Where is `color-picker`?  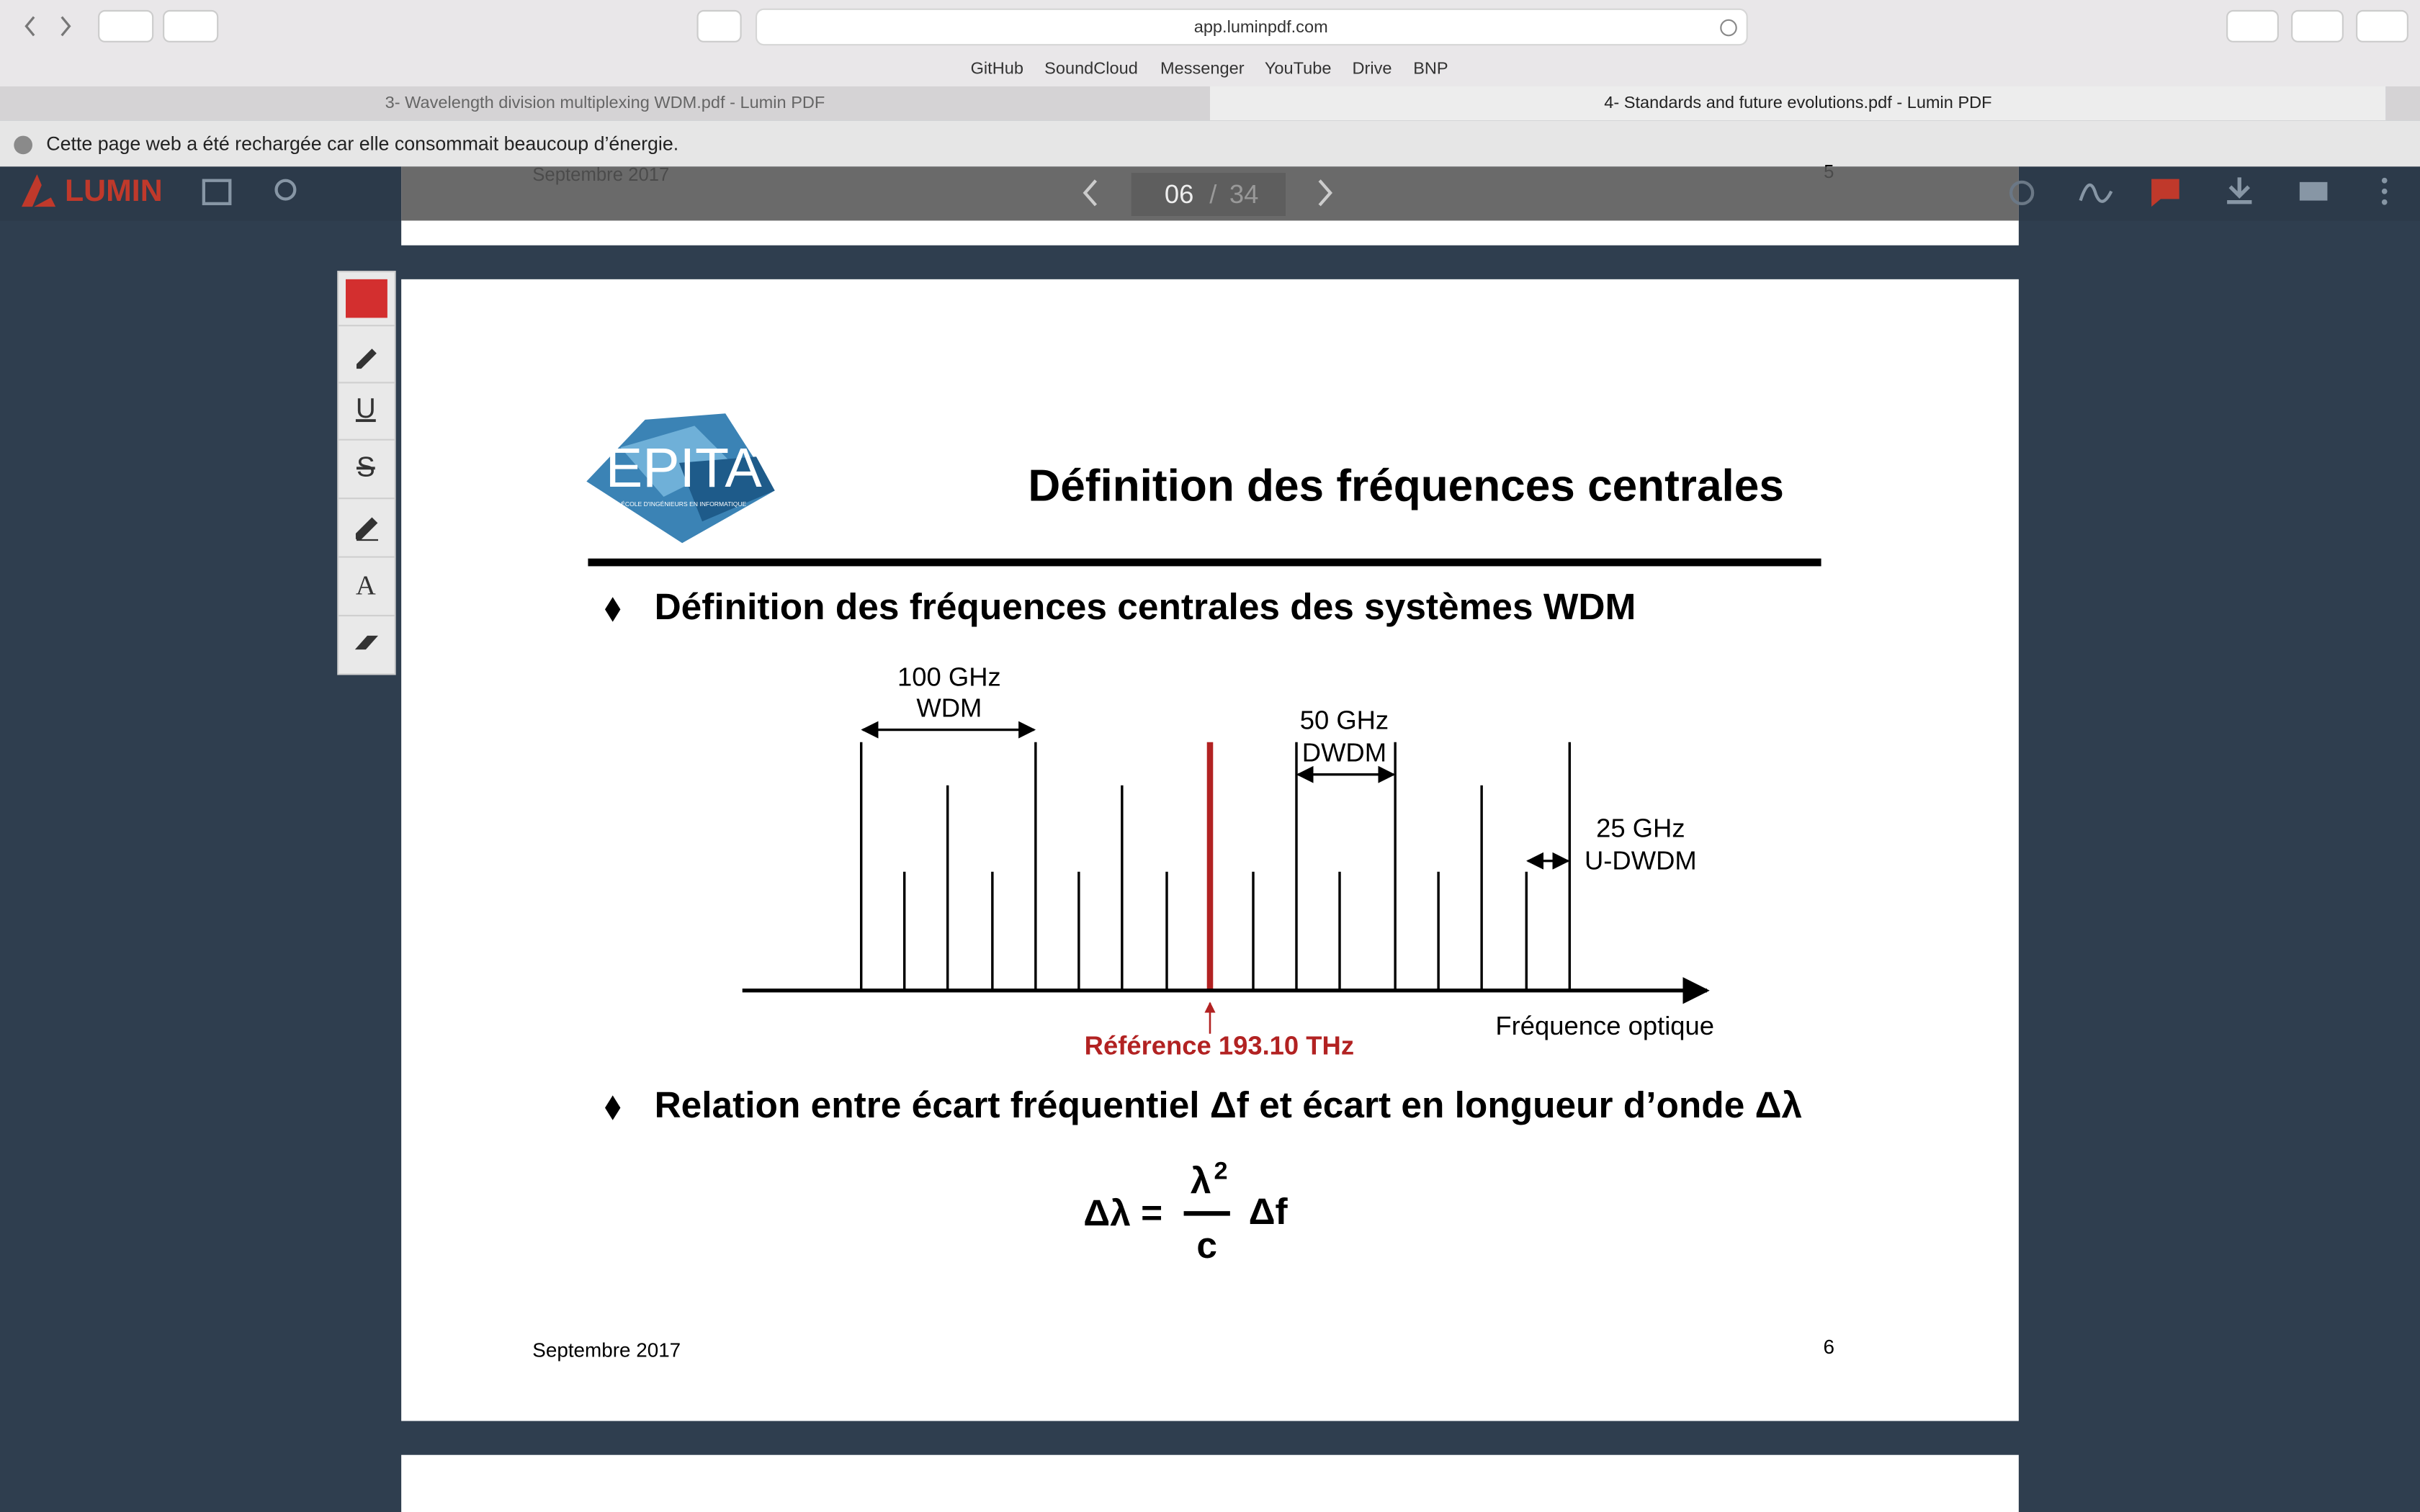
color-picker is located at coordinates (366, 298).